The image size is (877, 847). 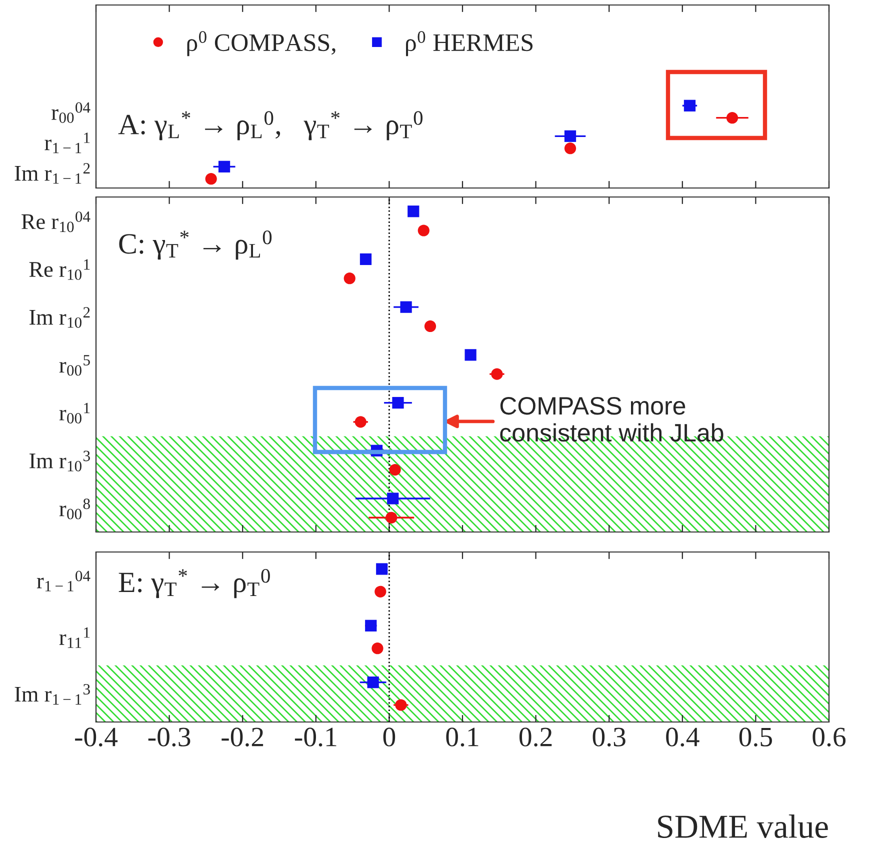 What do you see at coordinates (59, 461) in the screenshot?
I see `y-tick-label: Im r$_{10}$$^{3}$` at bounding box center [59, 461].